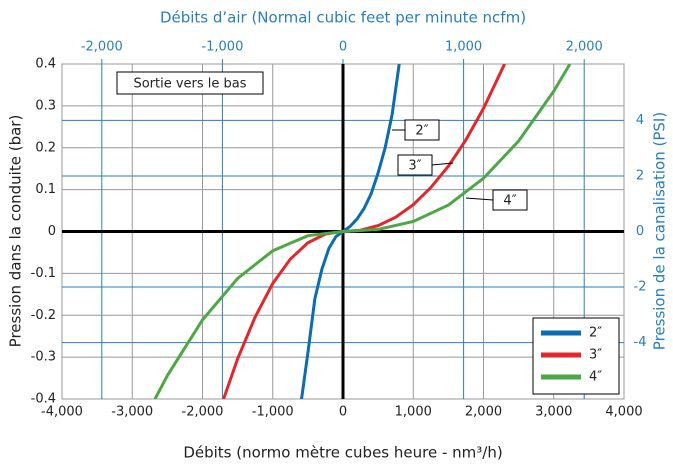 The width and height of the screenshot is (673, 466). I want to click on x-tick-label: -1,000, so click(273, 412).